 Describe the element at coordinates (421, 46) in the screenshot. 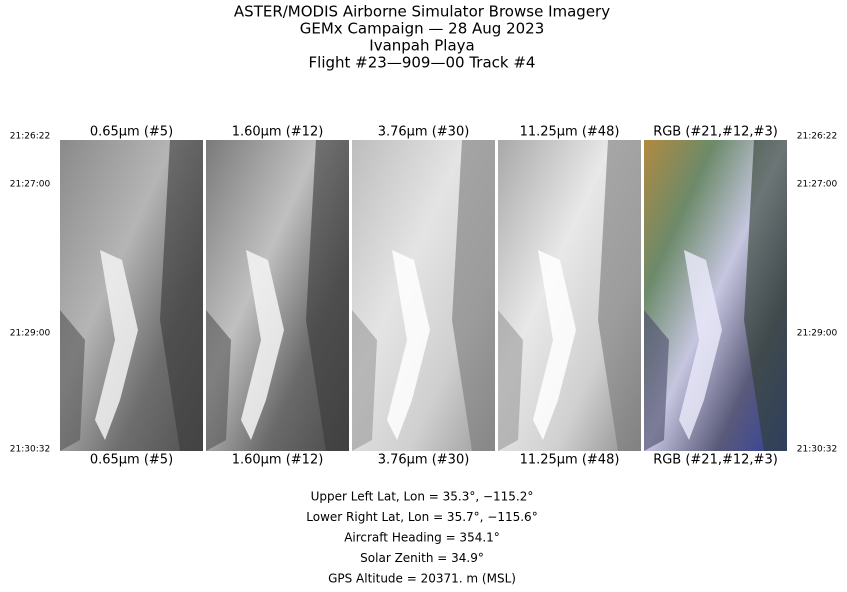

I see `title-line: Ivanpah Playa` at that location.